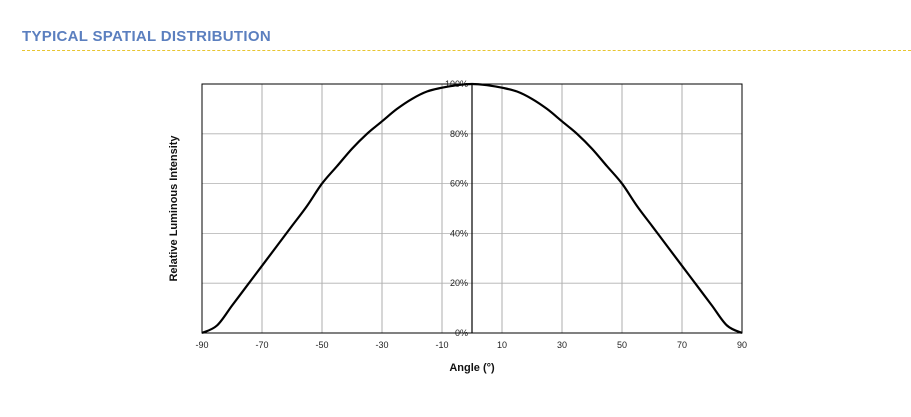  Describe the element at coordinates (261, 345) in the screenshot. I see `x-tick-label: -70` at that location.